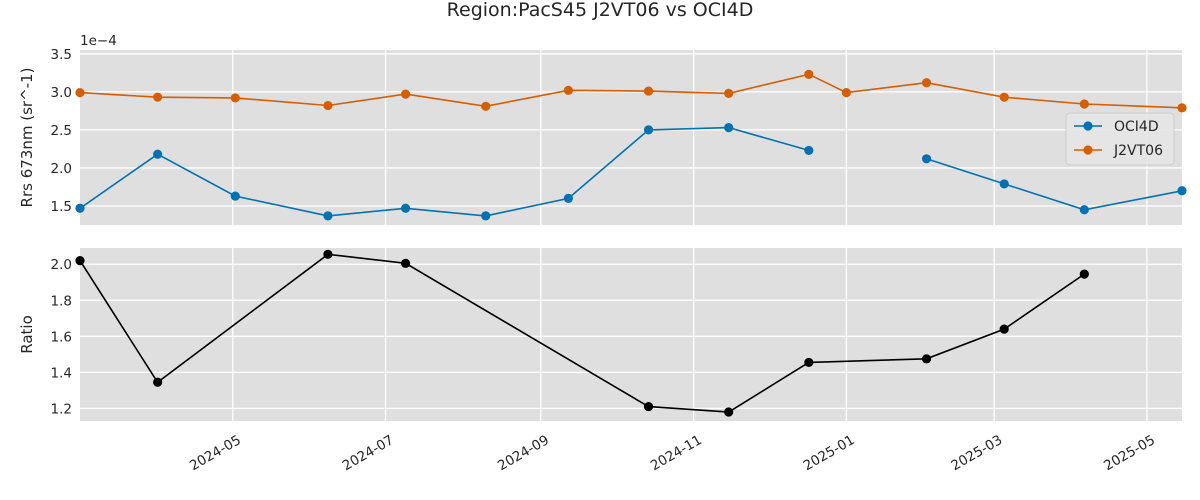  I want to click on x-tick-label: 2024-09, so click(523, 453).